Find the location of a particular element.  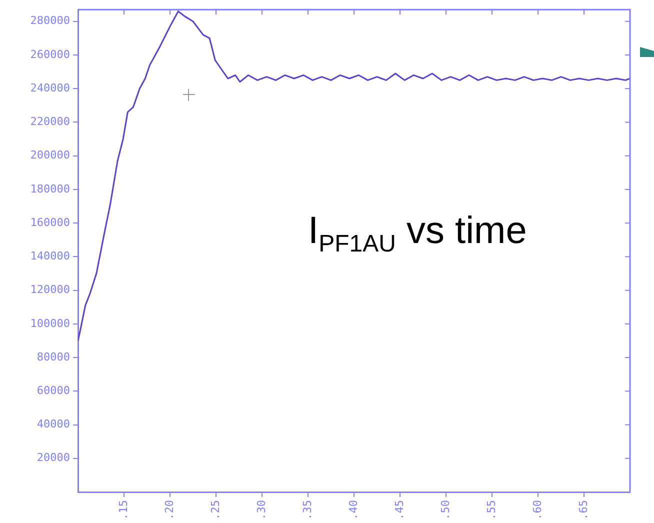

x-tick-label: .45 is located at coordinates (399, 510).